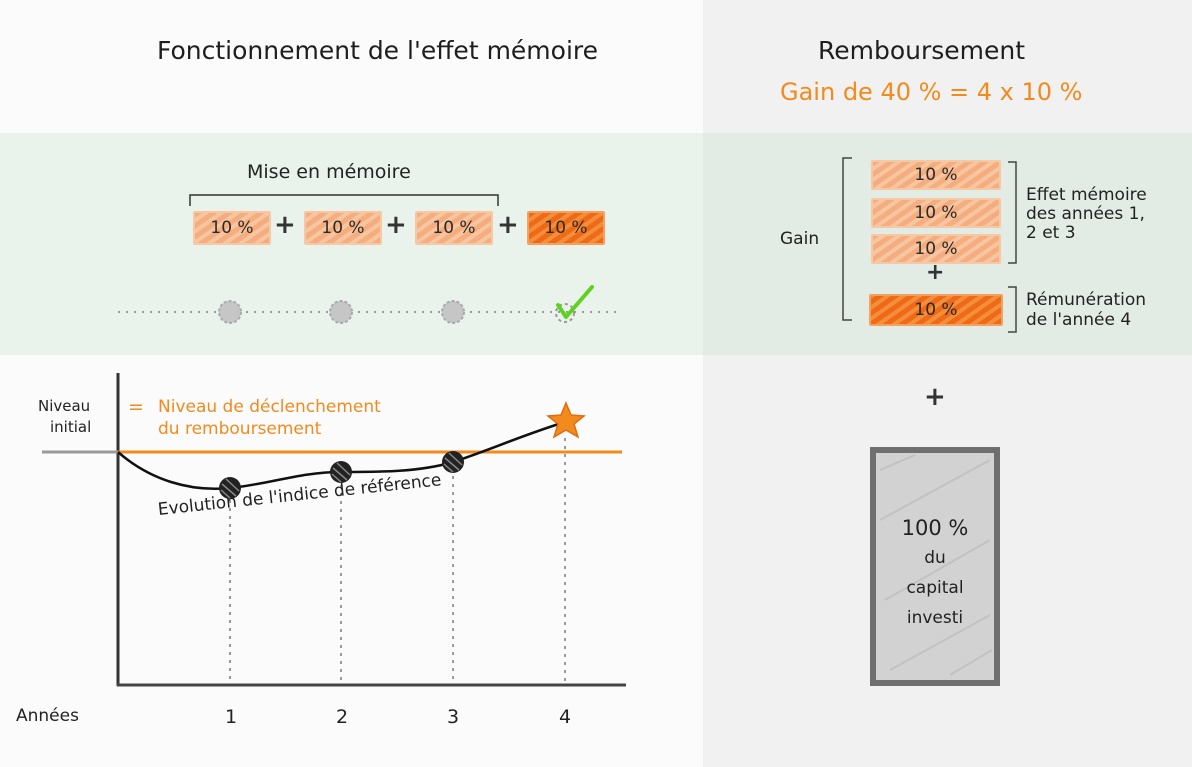 This screenshot has height=767, width=1192. What do you see at coordinates (453, 717) in the screenshot?
I see `year-tick-3: 3` at bounding box center [453, 717].